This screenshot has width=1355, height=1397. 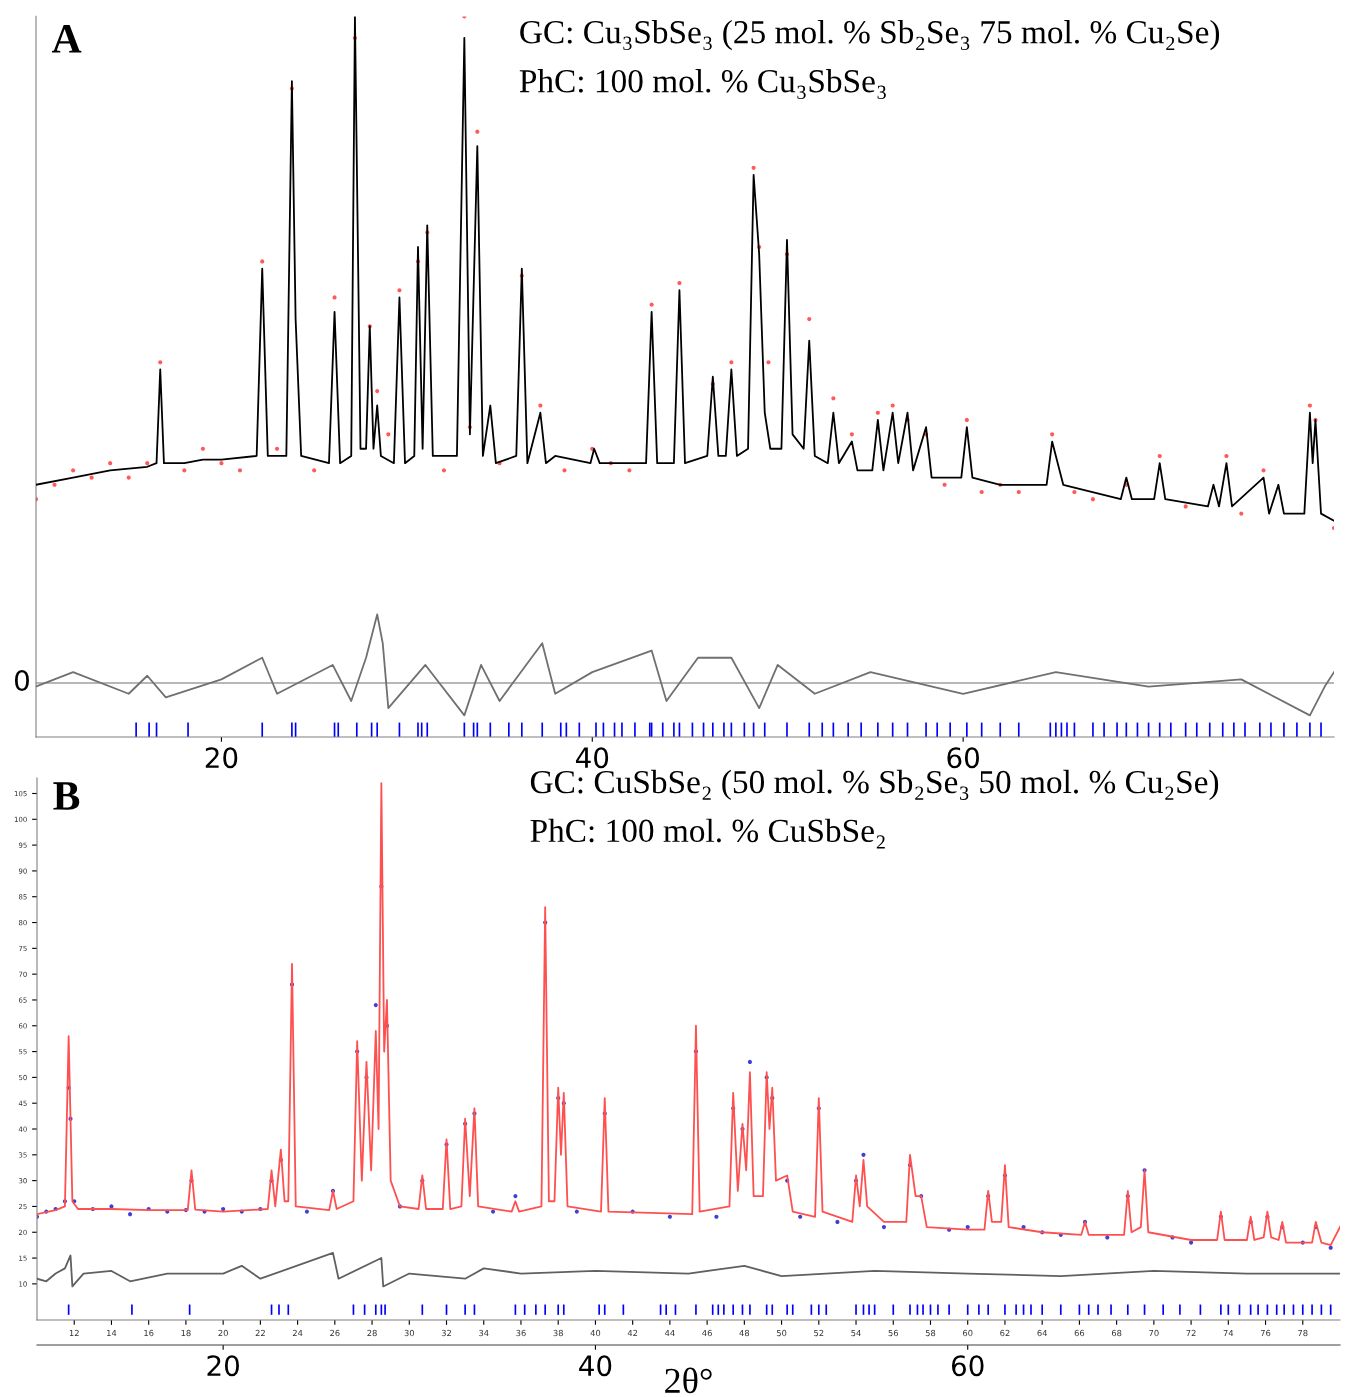 What do you see at coordinates (819, 1333) in the screenshot?
I see `x-tick-label: 52` at bounding box center [819, 1333].